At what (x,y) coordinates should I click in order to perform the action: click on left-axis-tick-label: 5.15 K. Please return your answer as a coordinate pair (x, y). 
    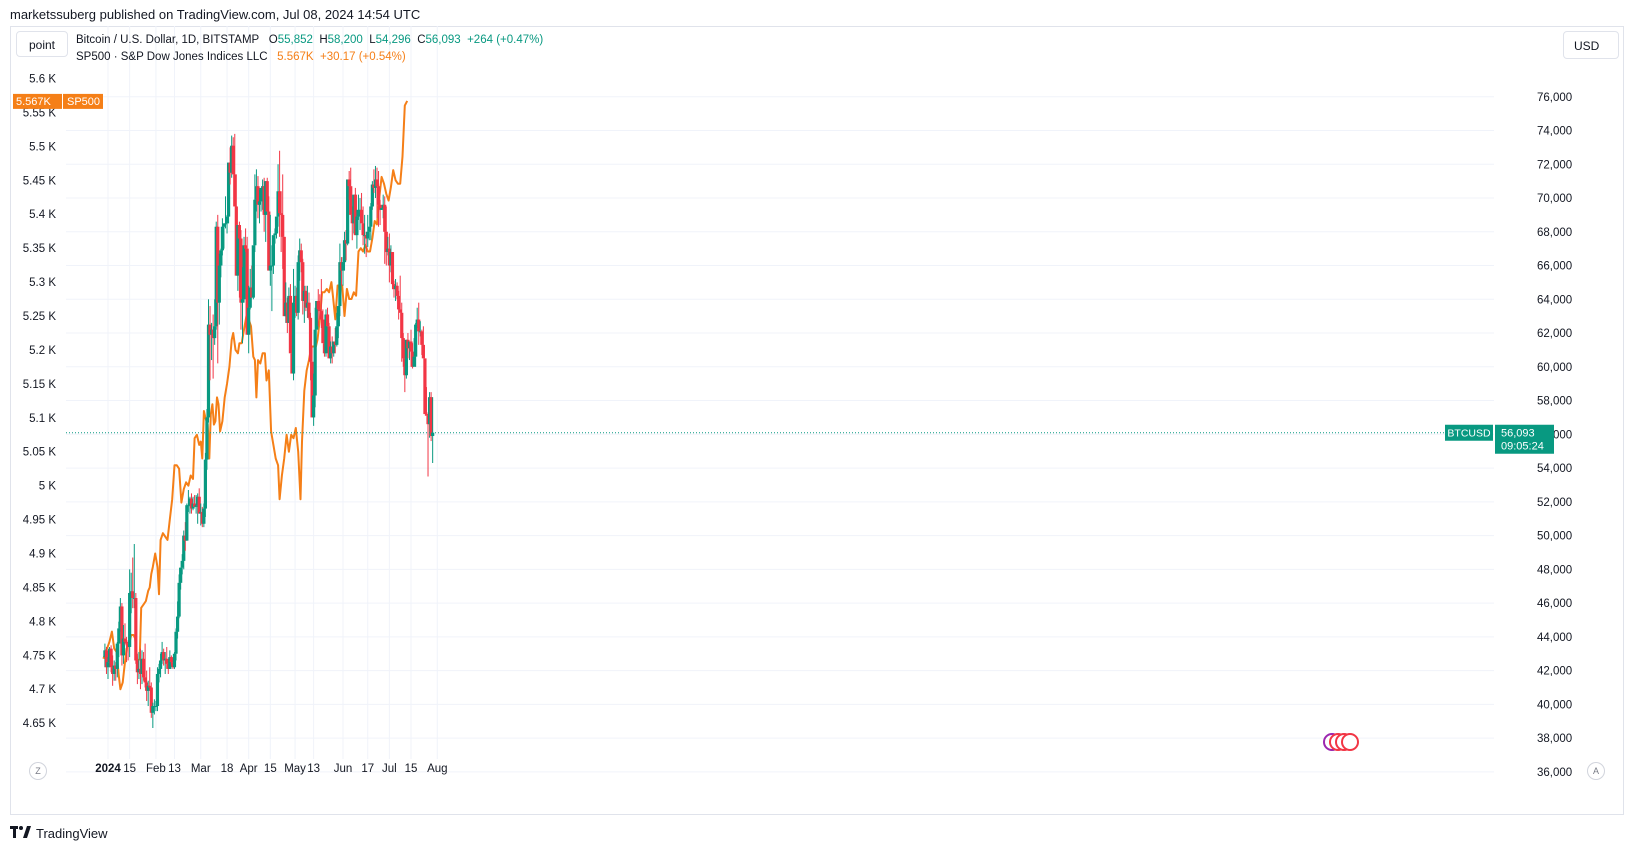
    Looking at the image, I should click on (40, 385).